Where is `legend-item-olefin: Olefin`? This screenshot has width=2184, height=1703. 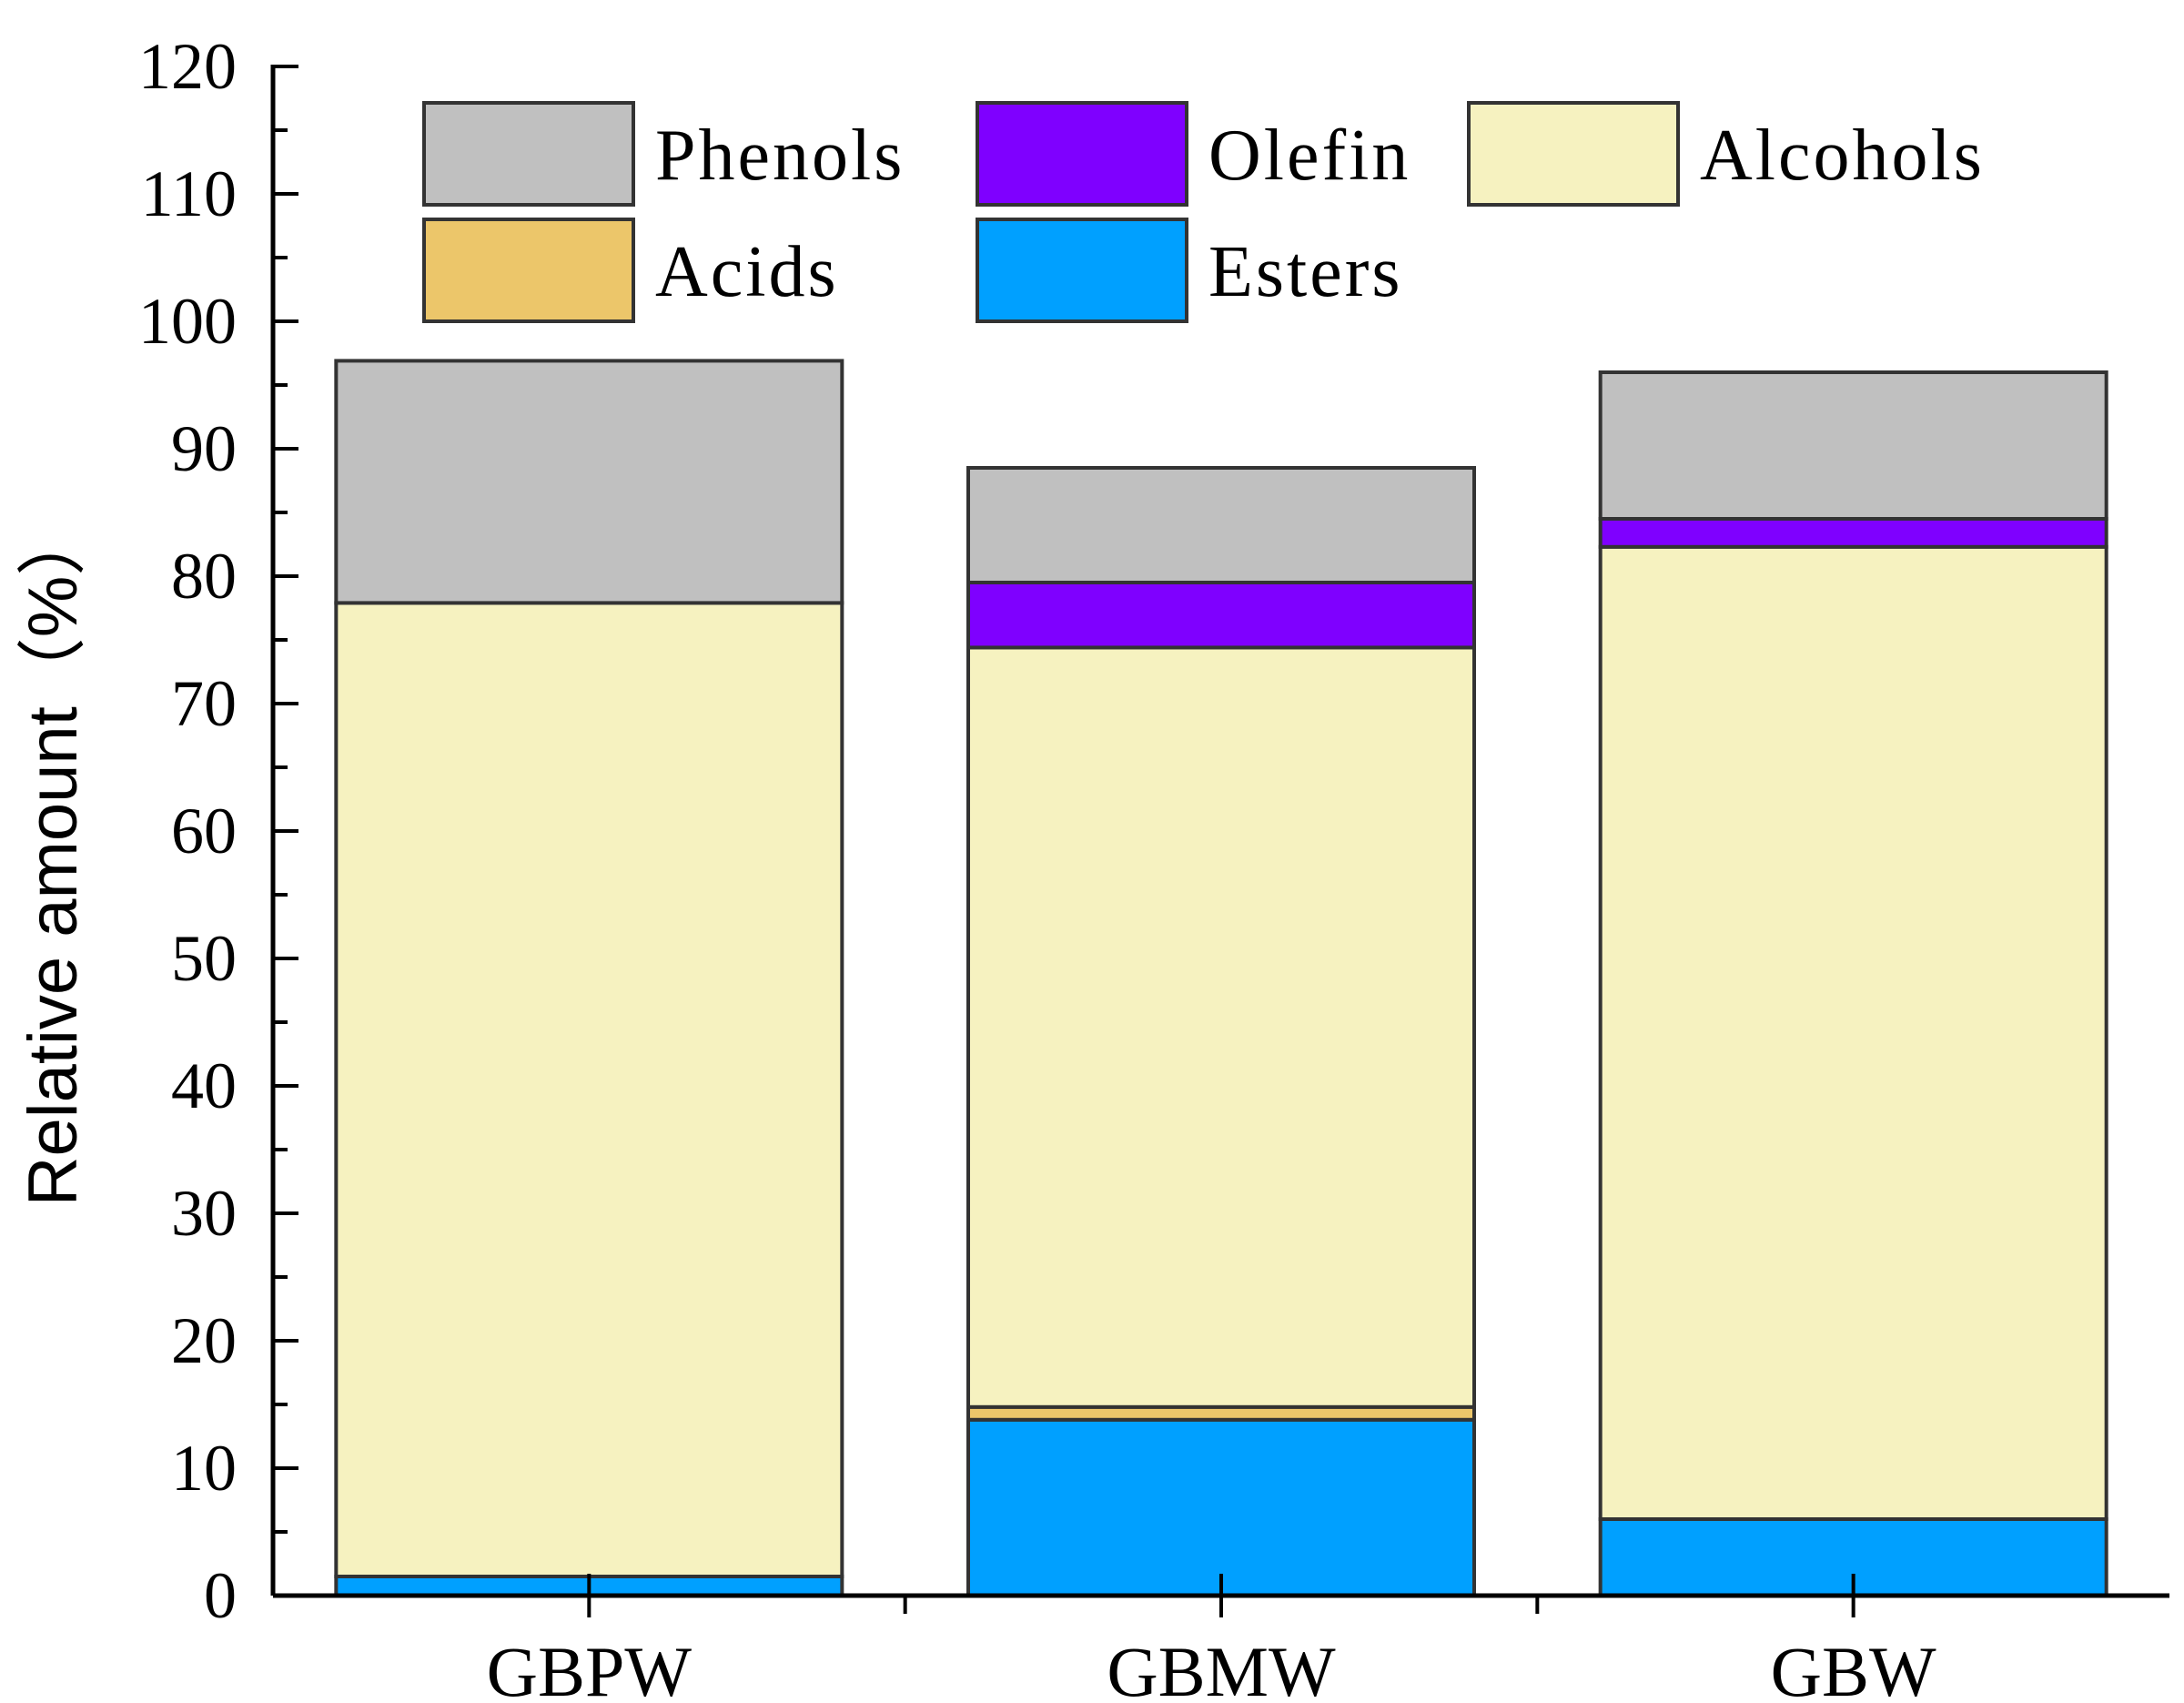 legend-item-olefin: Olefin is located at coordinates (1193, 154).